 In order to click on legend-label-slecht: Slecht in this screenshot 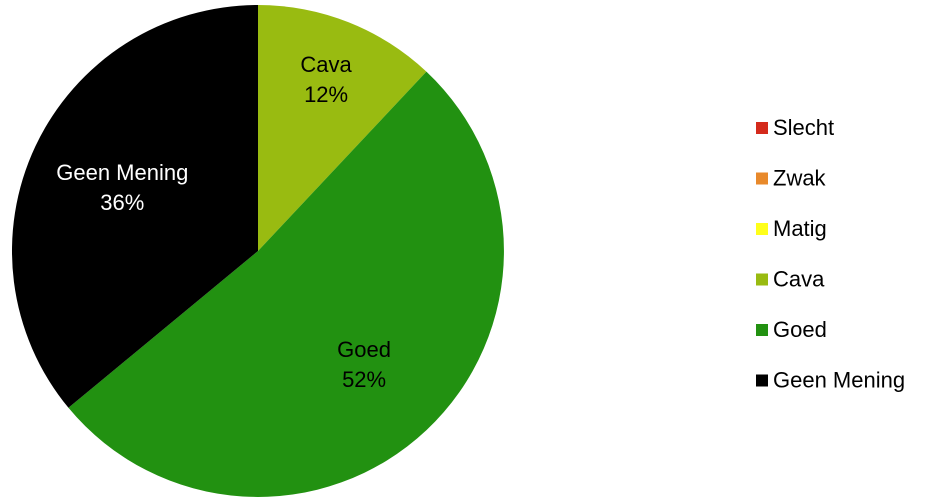, I will do `click(803, 127)`.